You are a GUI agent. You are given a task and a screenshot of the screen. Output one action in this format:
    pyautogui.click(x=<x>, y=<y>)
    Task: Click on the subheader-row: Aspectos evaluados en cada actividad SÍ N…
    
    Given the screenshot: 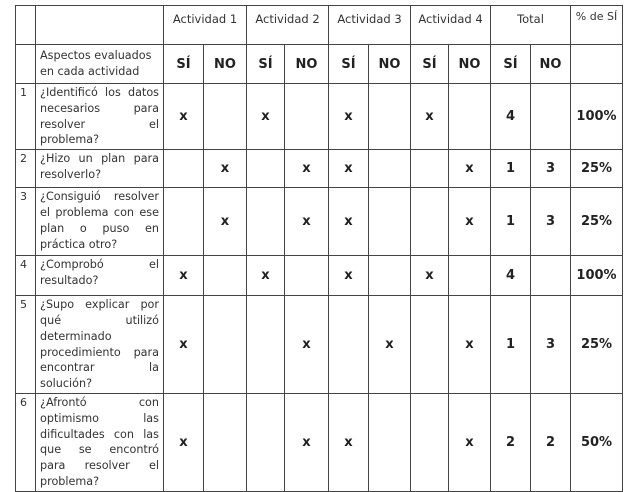 What is the action you would take?
    pyautogui.click(x=319, y=64)
    